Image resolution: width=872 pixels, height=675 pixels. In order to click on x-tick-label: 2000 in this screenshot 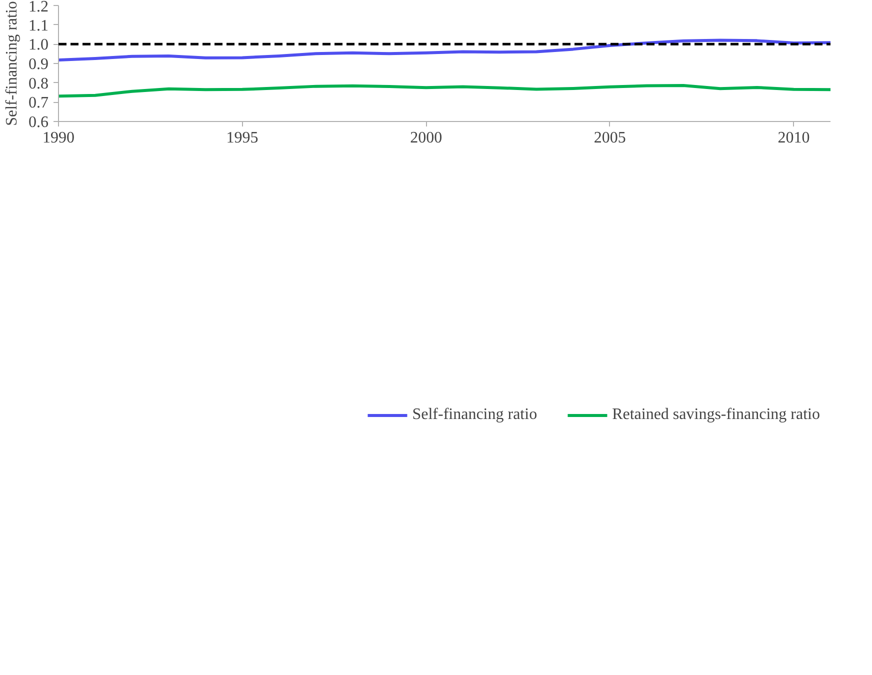, I will do `click(426, 138)`.